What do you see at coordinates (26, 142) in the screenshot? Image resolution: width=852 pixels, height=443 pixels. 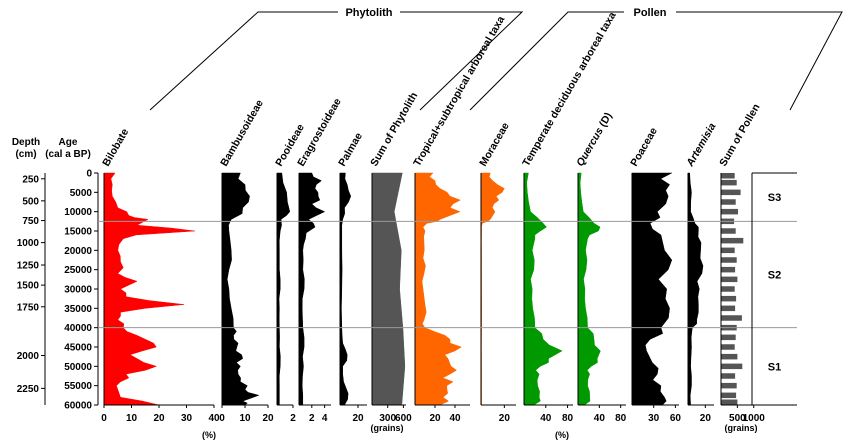 I see `depth-axis-label-line1: Depth` at bounding box center [26, 142].